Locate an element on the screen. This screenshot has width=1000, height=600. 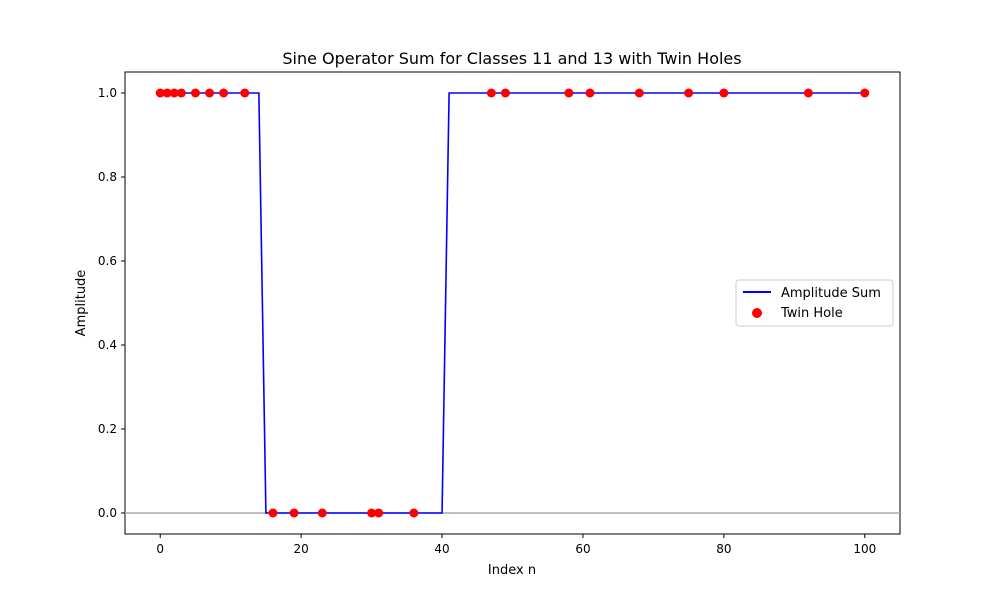
x-ticks: 0 20 40 60 80 100 is located at coordinates (516, 545).